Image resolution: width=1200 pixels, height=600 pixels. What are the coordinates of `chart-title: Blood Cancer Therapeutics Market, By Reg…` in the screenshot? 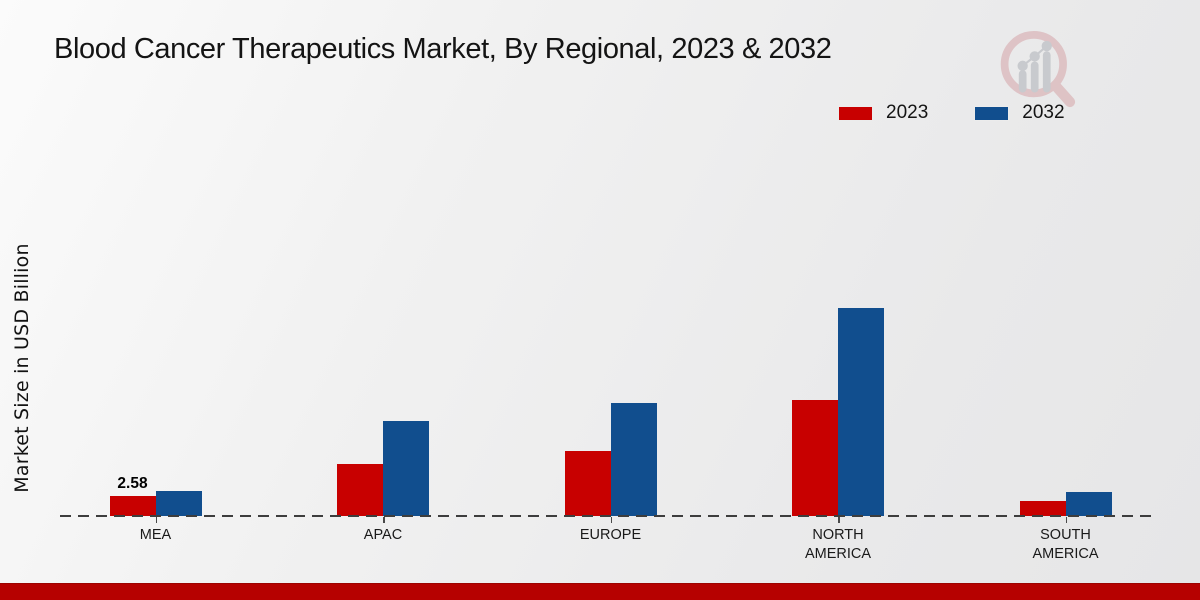 It's located at (443, 49).